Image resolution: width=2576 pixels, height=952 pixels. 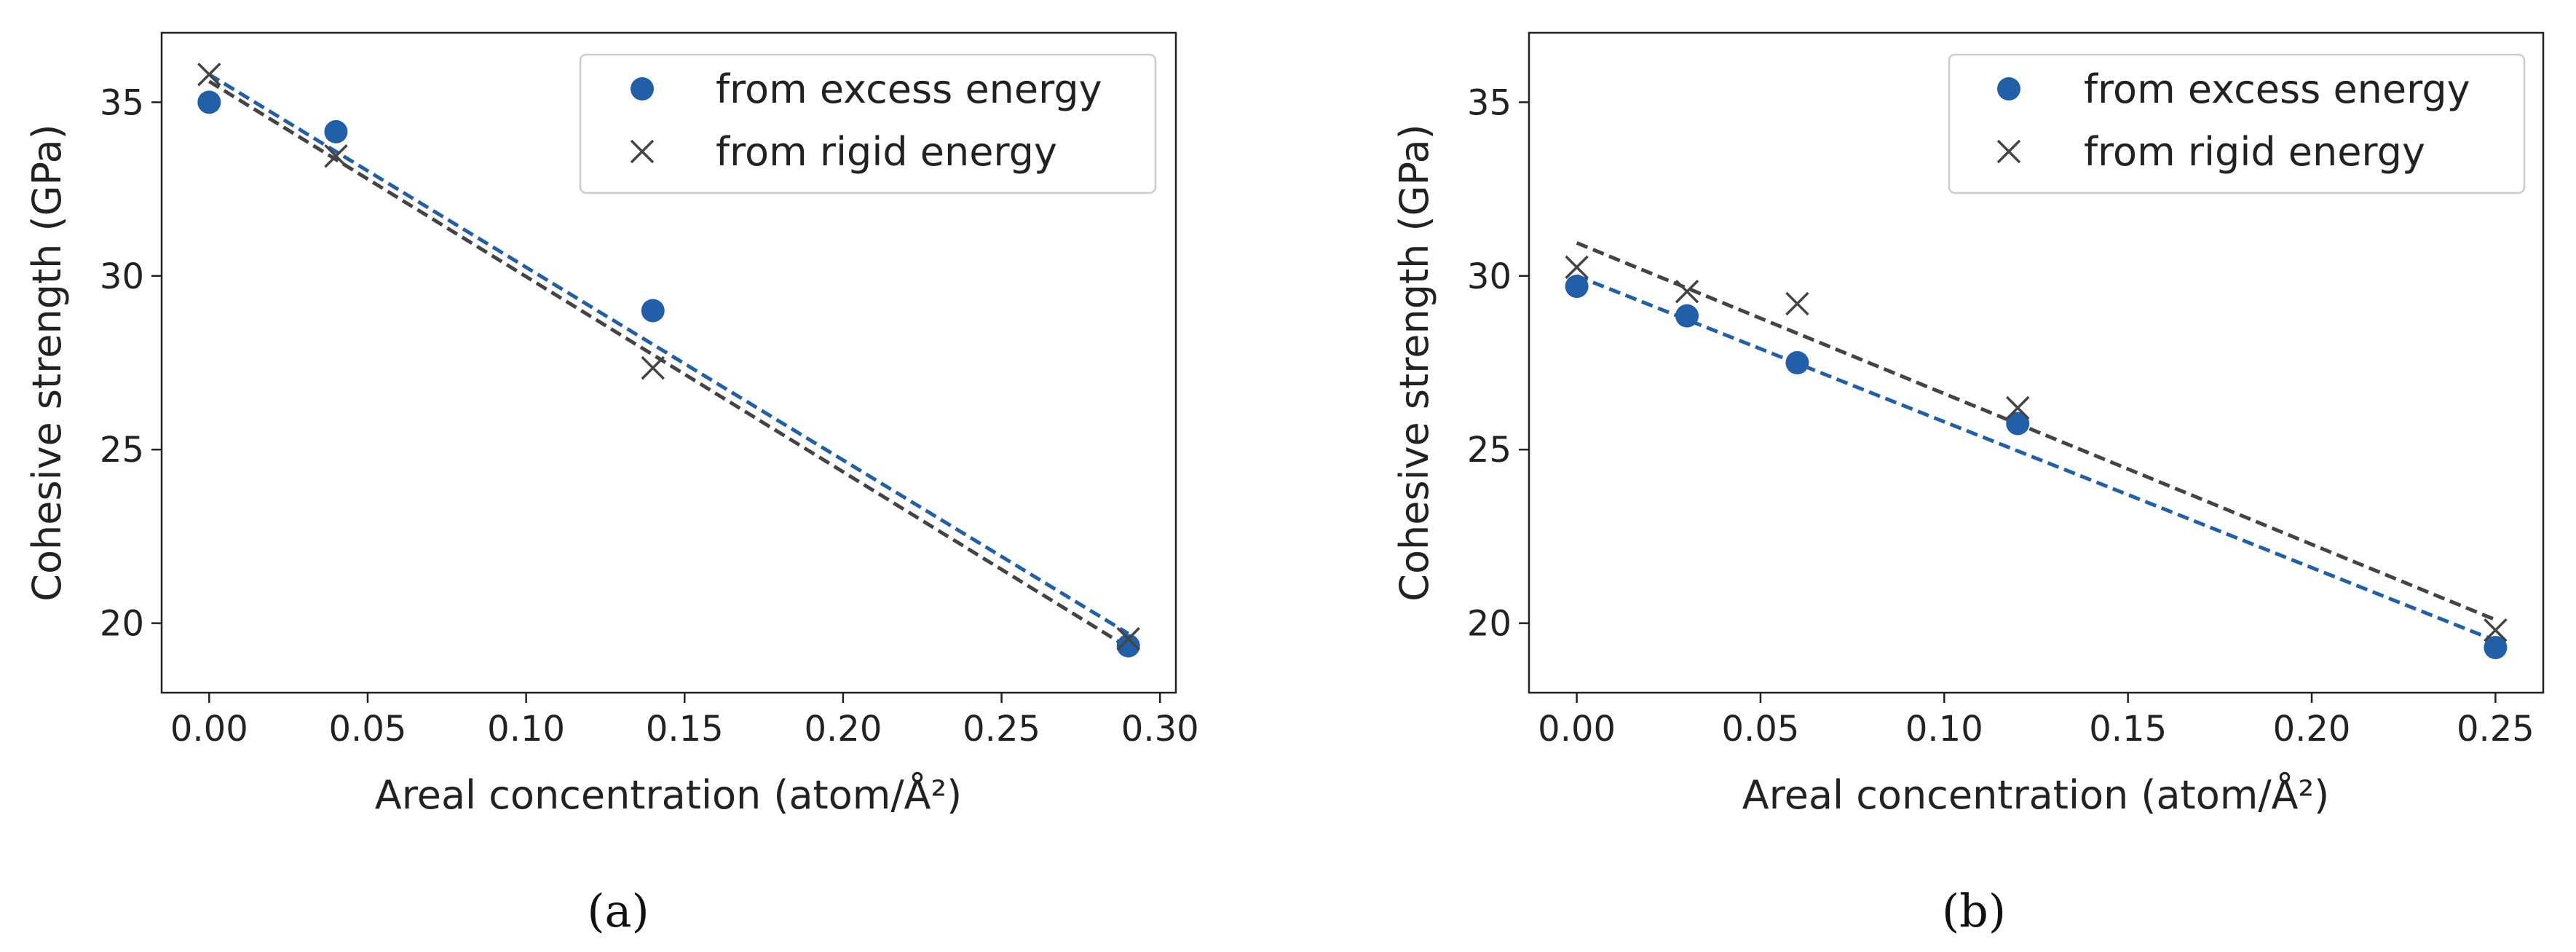 I want to click on fit-line-excess, so click(x=2037, y=458).